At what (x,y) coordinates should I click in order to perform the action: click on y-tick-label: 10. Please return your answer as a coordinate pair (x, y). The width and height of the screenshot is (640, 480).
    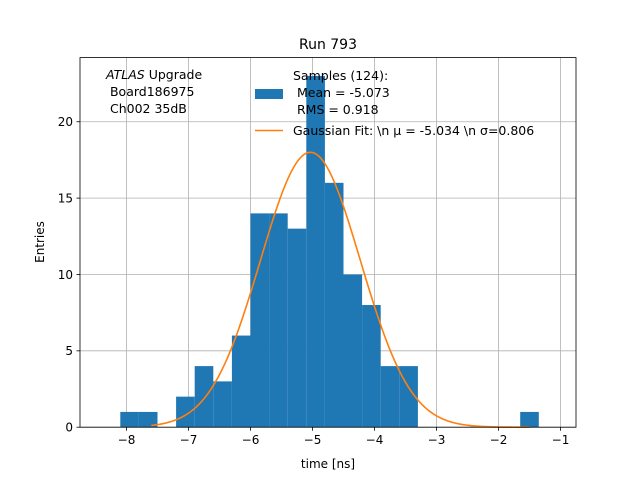
    Looking at the image, I should click on (65, 275).